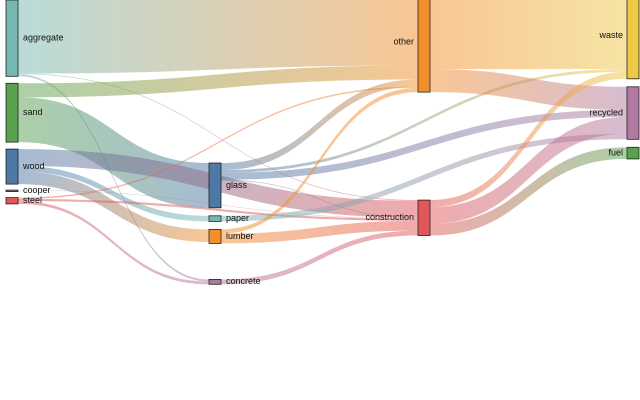  Describe the element at coordinates (215, 236) in the screenshot. I see `node-lumber` at that location.